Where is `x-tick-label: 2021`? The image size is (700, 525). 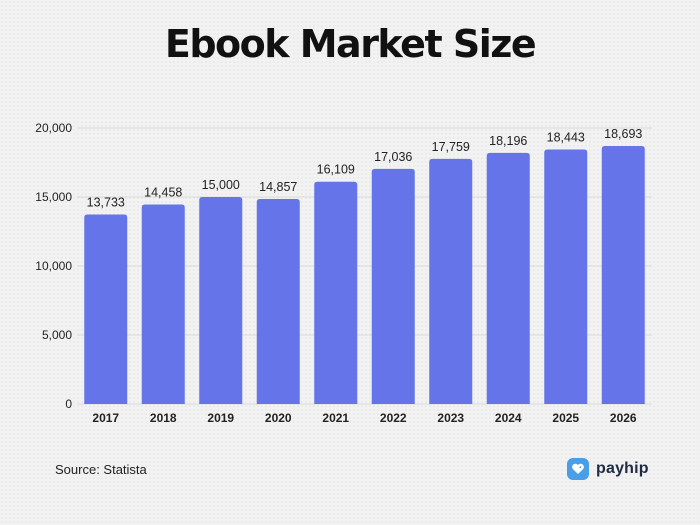 x-tick-label: 2021 is located at coordinates (335, 418).